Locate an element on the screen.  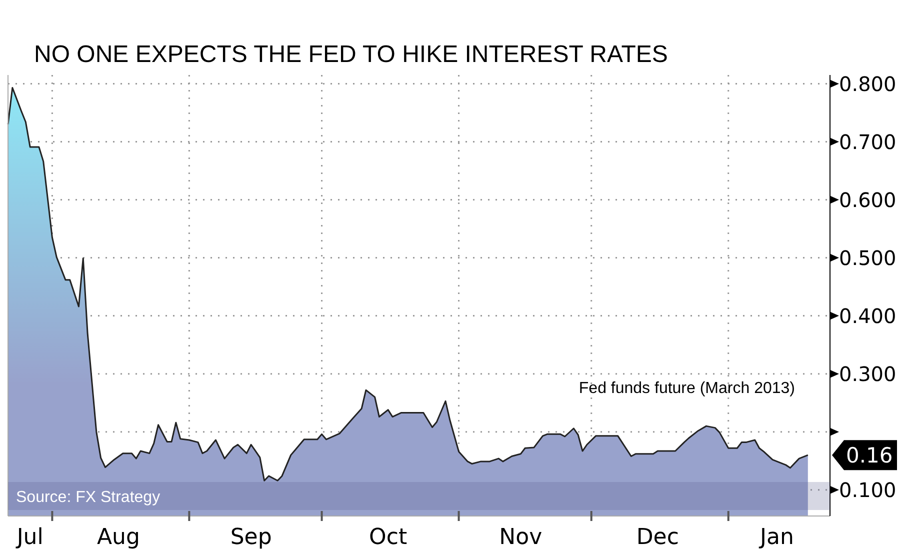
chart-title: NO ONE EXPECTS THE FED TO HIKE INTEREST RATES is located at coordinates (351, 54).